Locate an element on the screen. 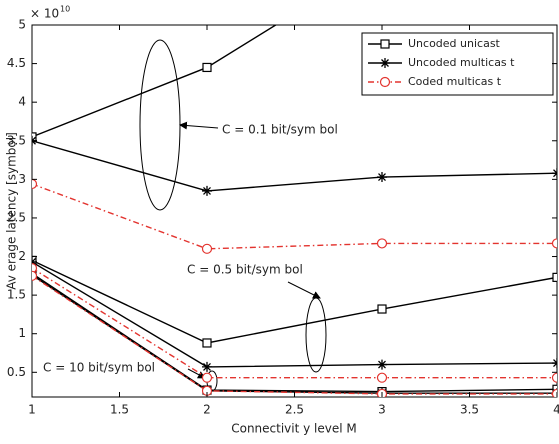 This screenshot has height=444, width=559. y-tick-label: 3 is located at coordinates (22, 179).